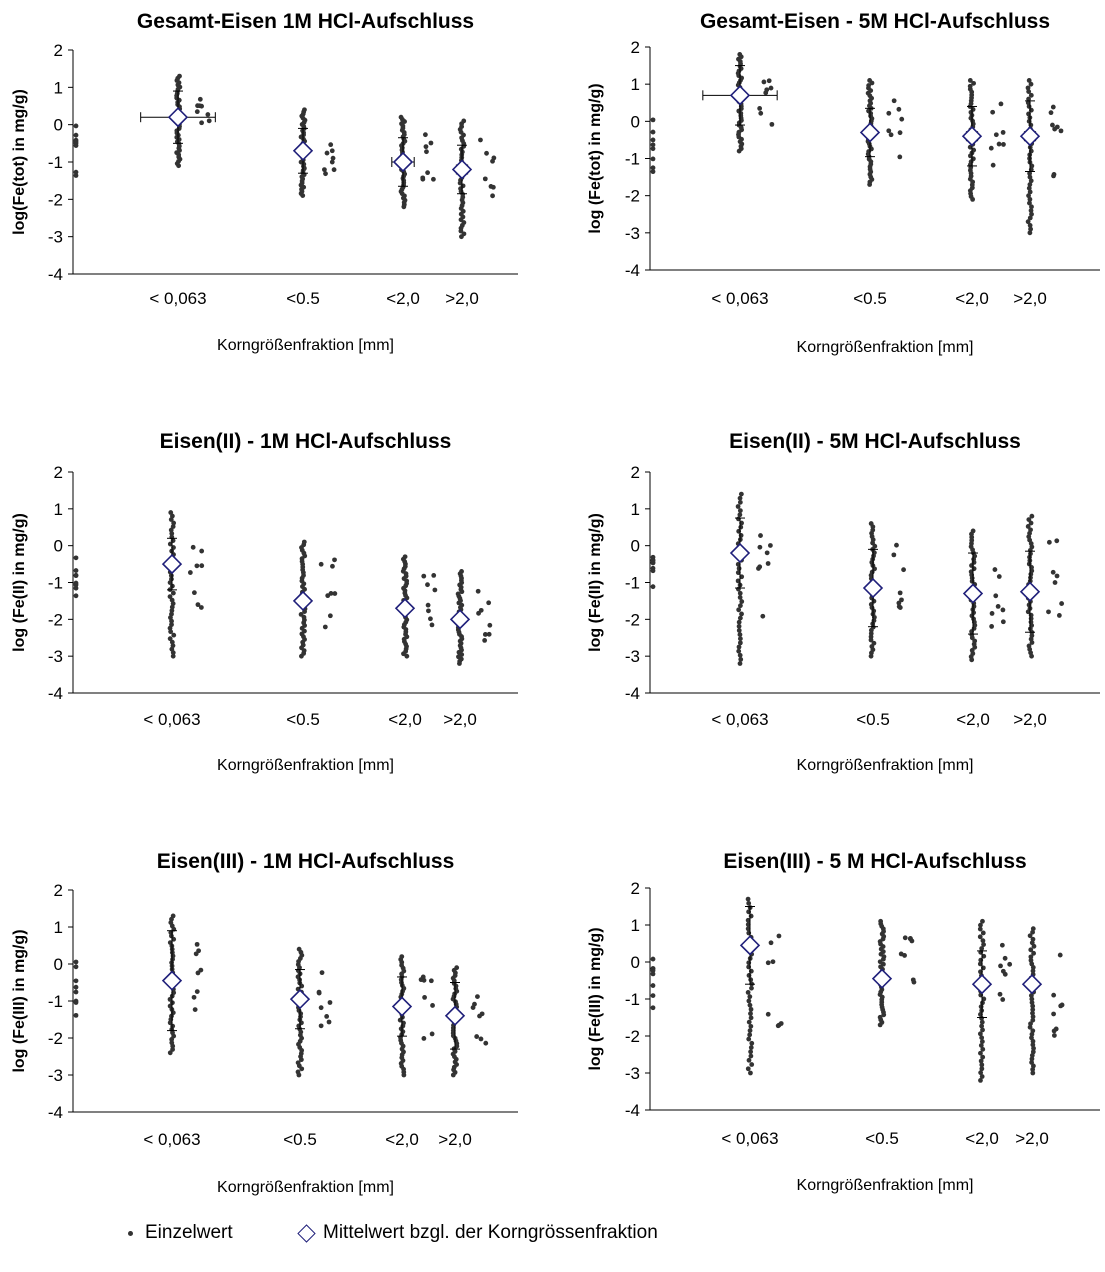  What do you see at coordinates (595, 998) in the screenshot?
I see `y-axis-label: log (Fe(III) in mg/g)` at bounding box center [595, 998].